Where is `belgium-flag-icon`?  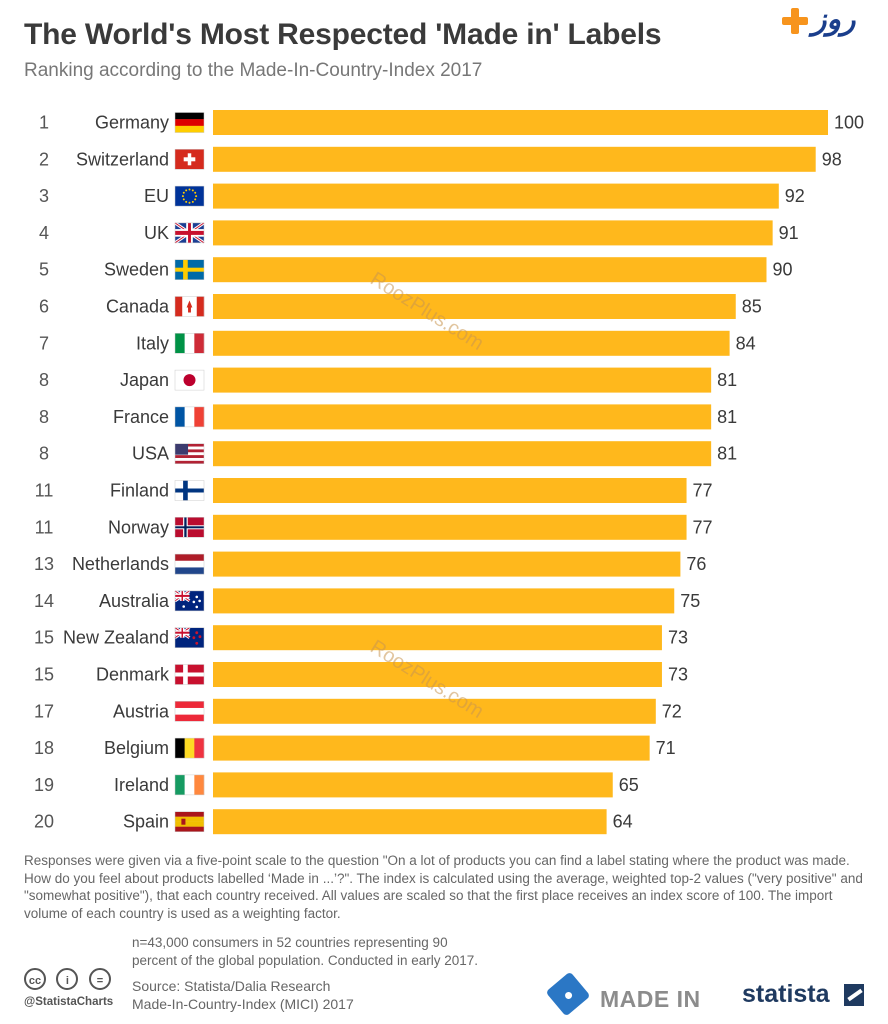
belgium-flag-icon is located at coordinates (189, 748).